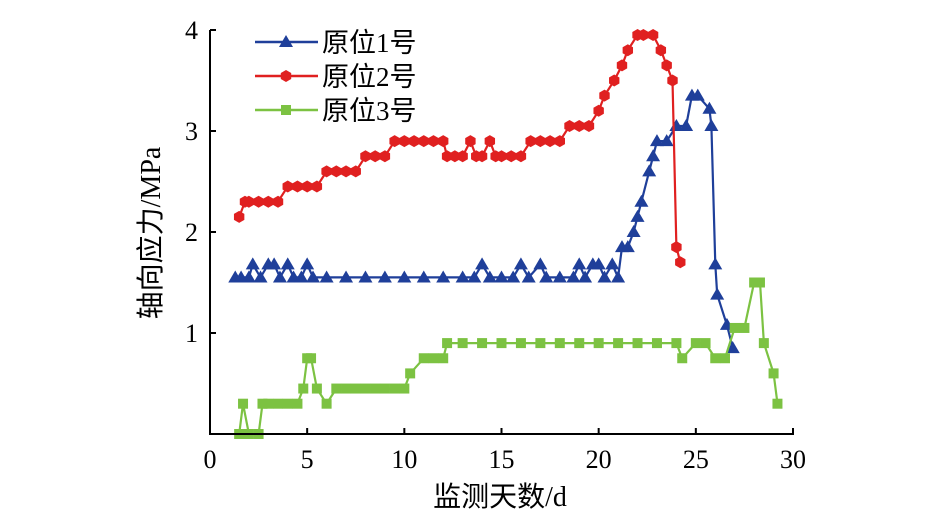  What do you see at coordinates (369, 77) in the screenshot?
I see `legend-label: 原位2号` at bounding box center [369, 77].